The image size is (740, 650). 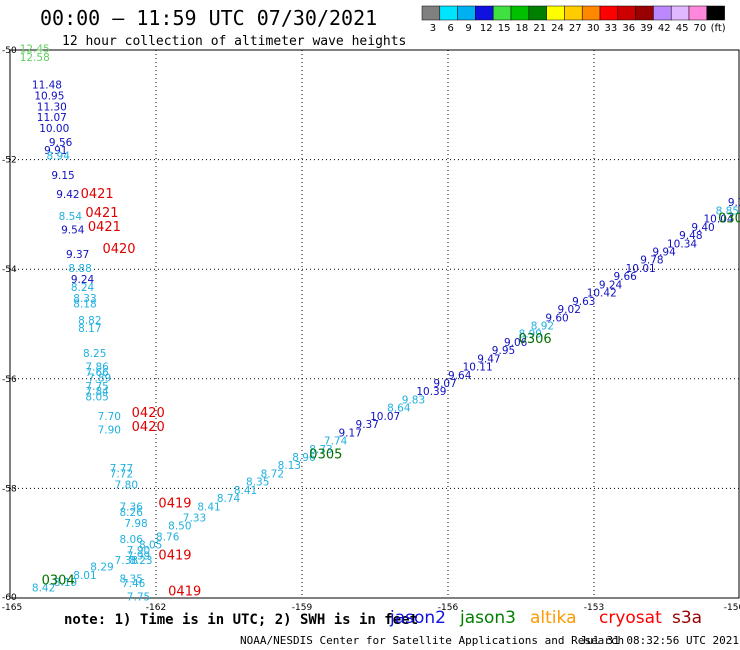 I want to click on wave-height-label: 11.30, so click(x=52, y=107).